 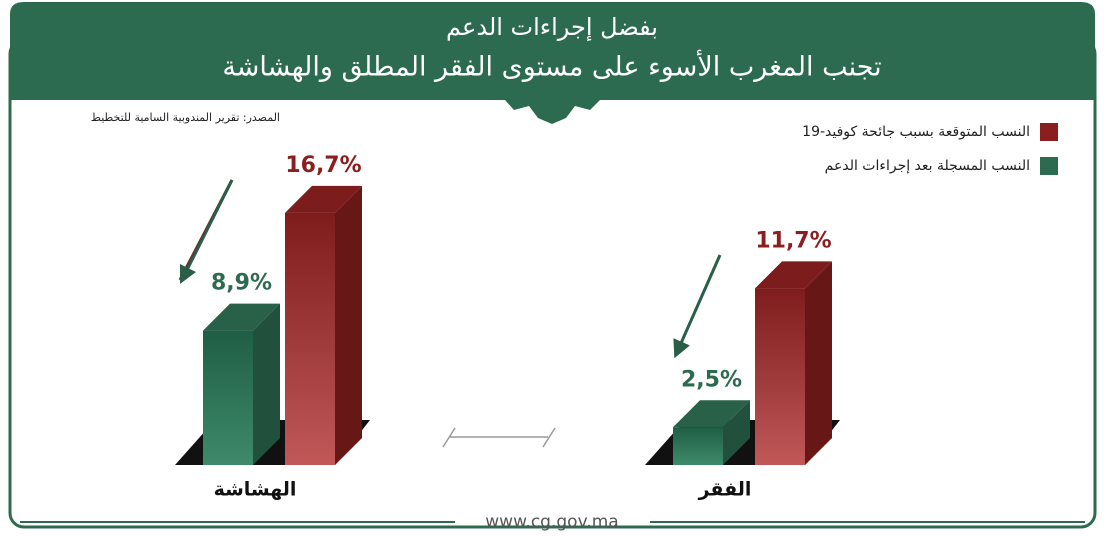 I want to click on value-label: 16,7%, so click(x=323, y=165).